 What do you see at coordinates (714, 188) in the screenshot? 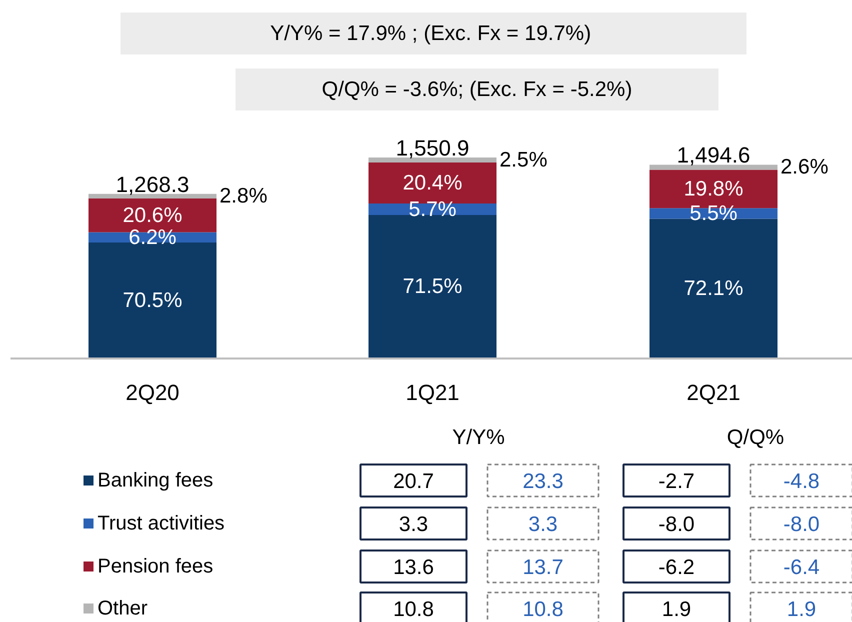
I see `annotation: 19.8%` at bounding box center [714, 188].